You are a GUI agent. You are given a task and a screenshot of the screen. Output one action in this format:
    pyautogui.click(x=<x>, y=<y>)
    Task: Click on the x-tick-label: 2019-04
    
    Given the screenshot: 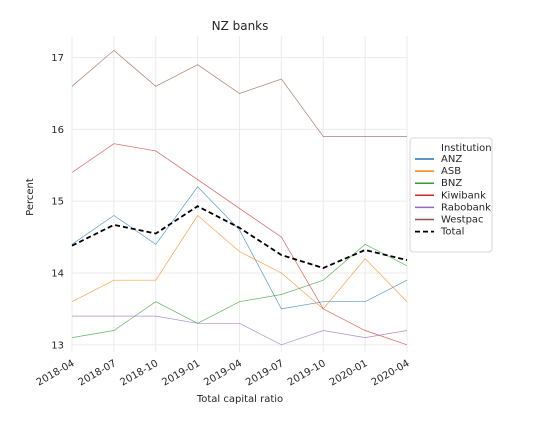 What is the action you would take?
    pyautogui.click(x=223, y=373)
    